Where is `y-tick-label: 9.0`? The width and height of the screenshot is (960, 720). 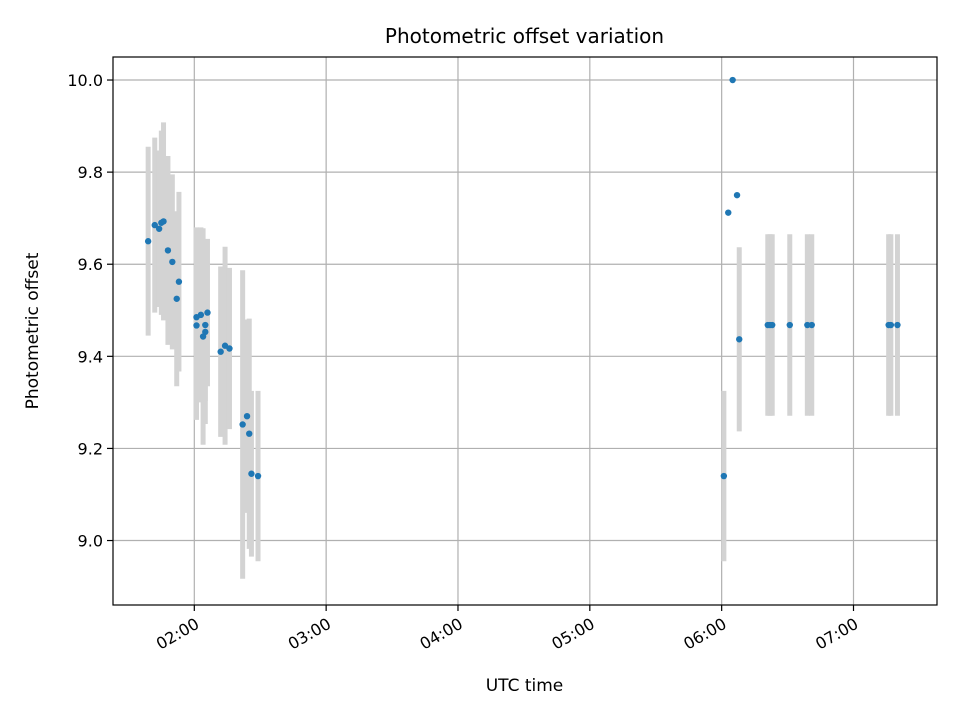 y-tick-label: 9.0 is located at coordinates (90, 541).